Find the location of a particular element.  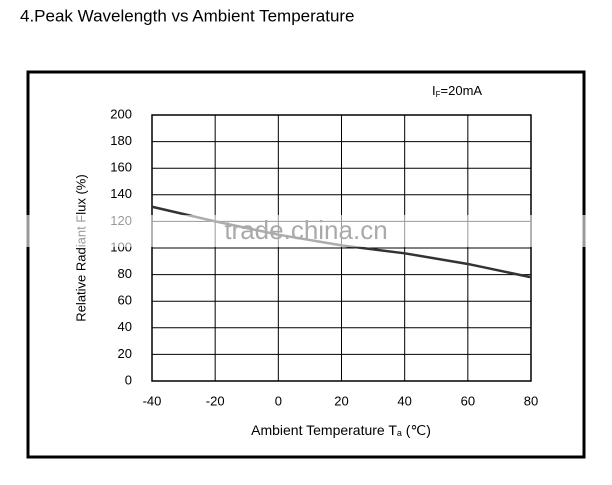

x-tick-label: 20 is located at coordinates (341, 400).